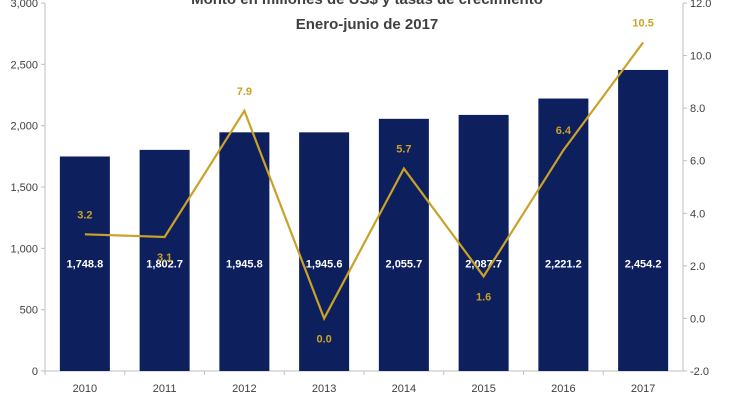  What do you see at coordinates (85, 389) in the screenshot?
I see `x-tick-label: 2010` at bounding box center [85, 389].